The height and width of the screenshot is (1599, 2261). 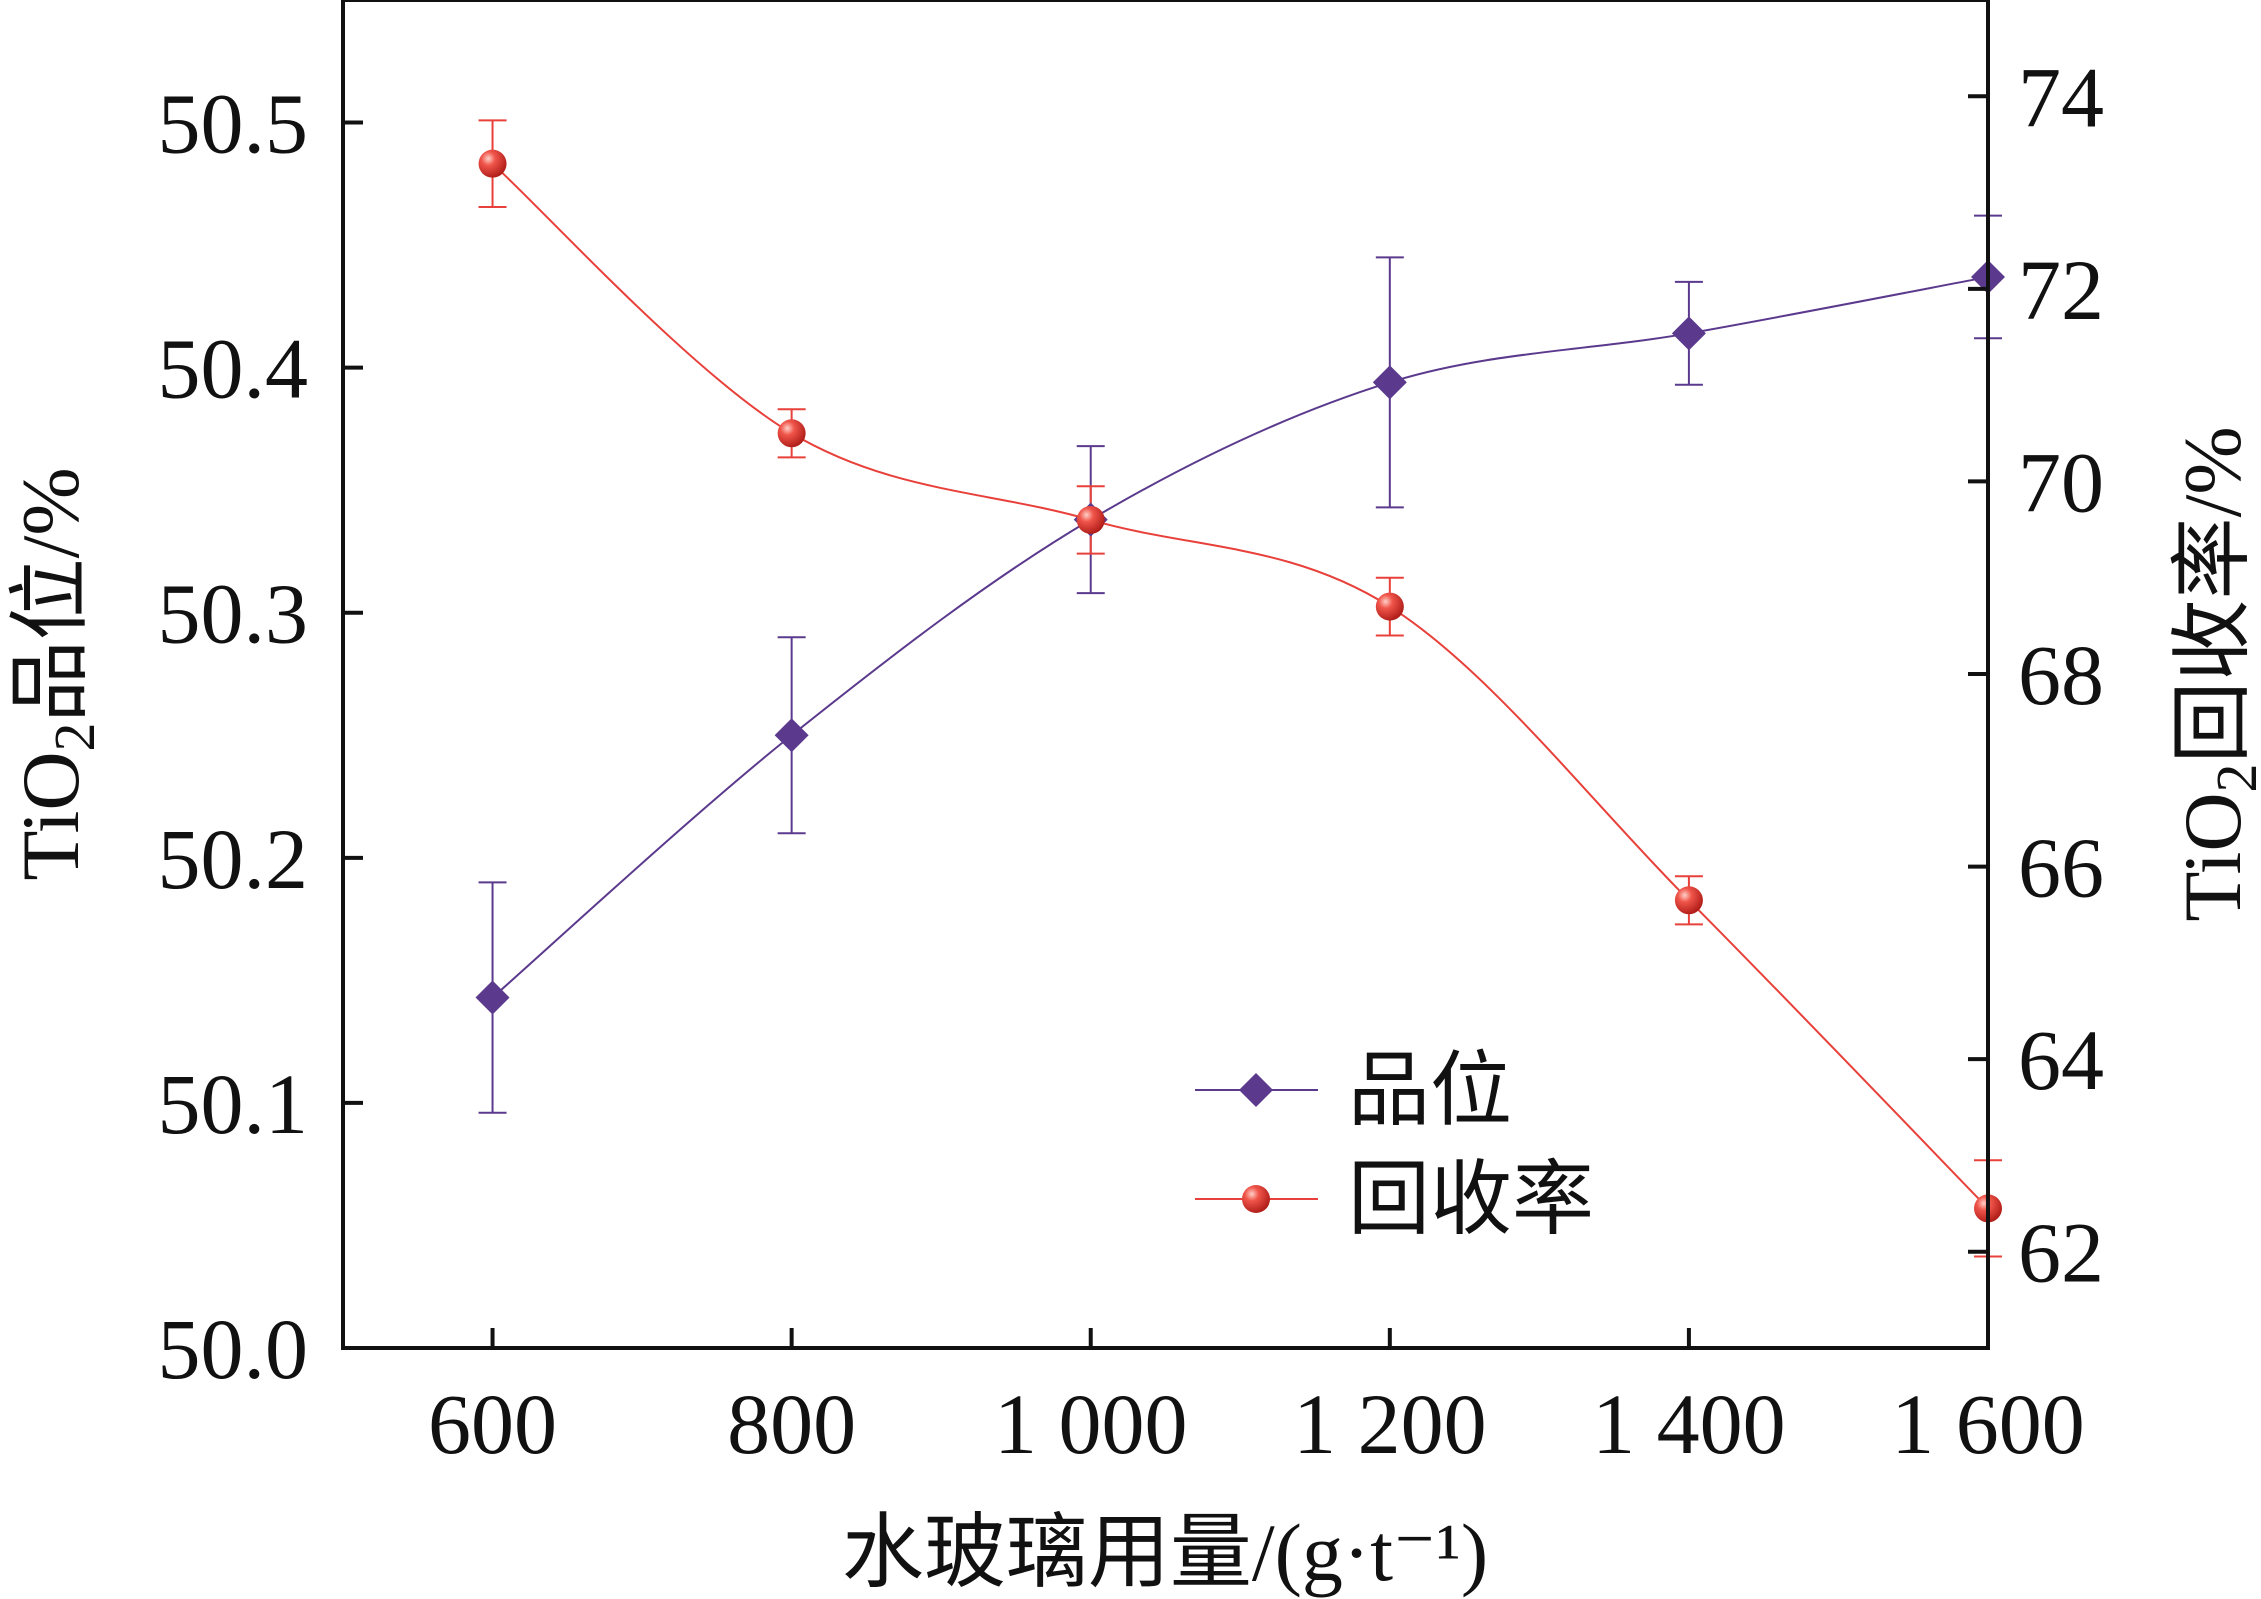 I want to click on x-tick-label: 600, so click(x=492, y=1424).